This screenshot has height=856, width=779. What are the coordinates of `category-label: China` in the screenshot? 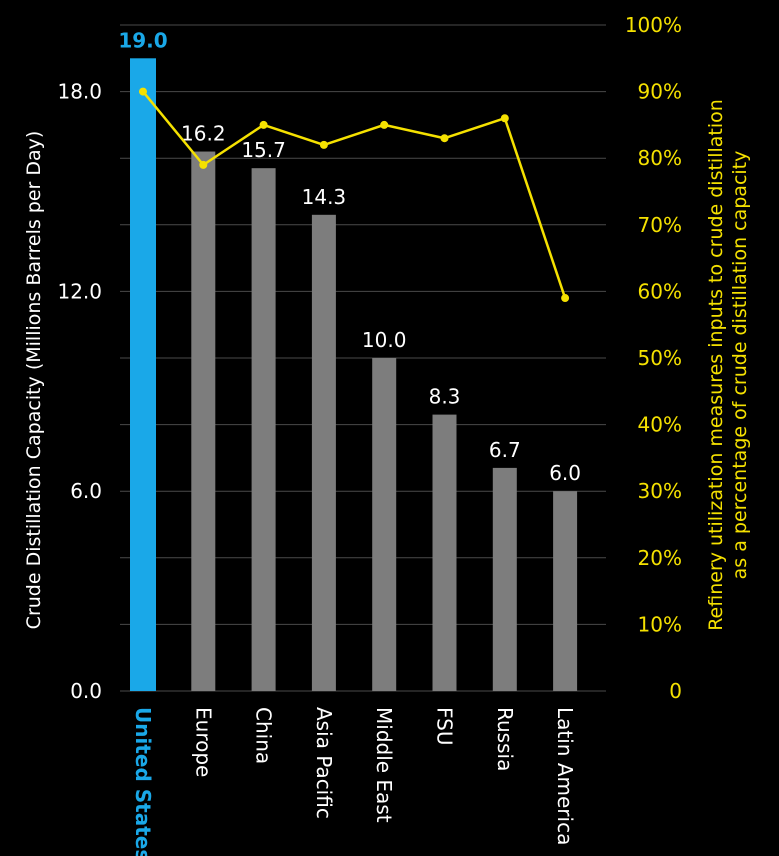 It's located at (264, 735).